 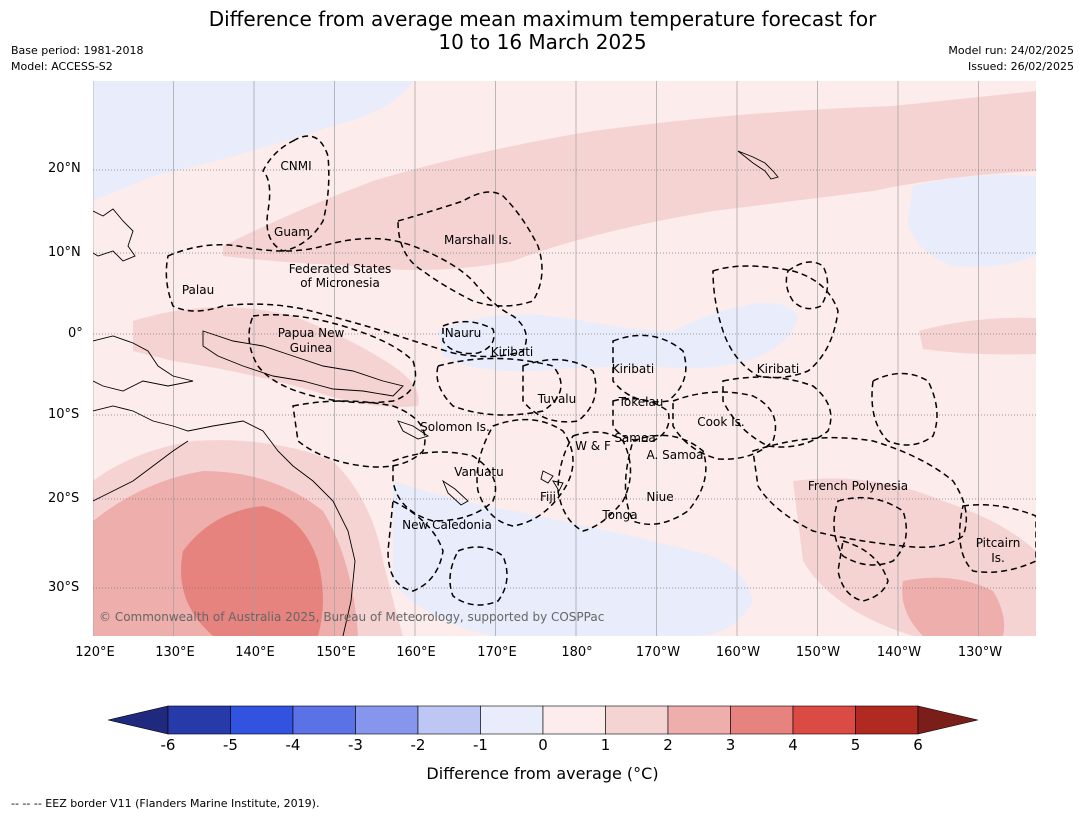 What do you see at coordinates (355, 745) in the screenshot?
I see `colorbar-tick-label: -3` at bounding box center [355, 745].